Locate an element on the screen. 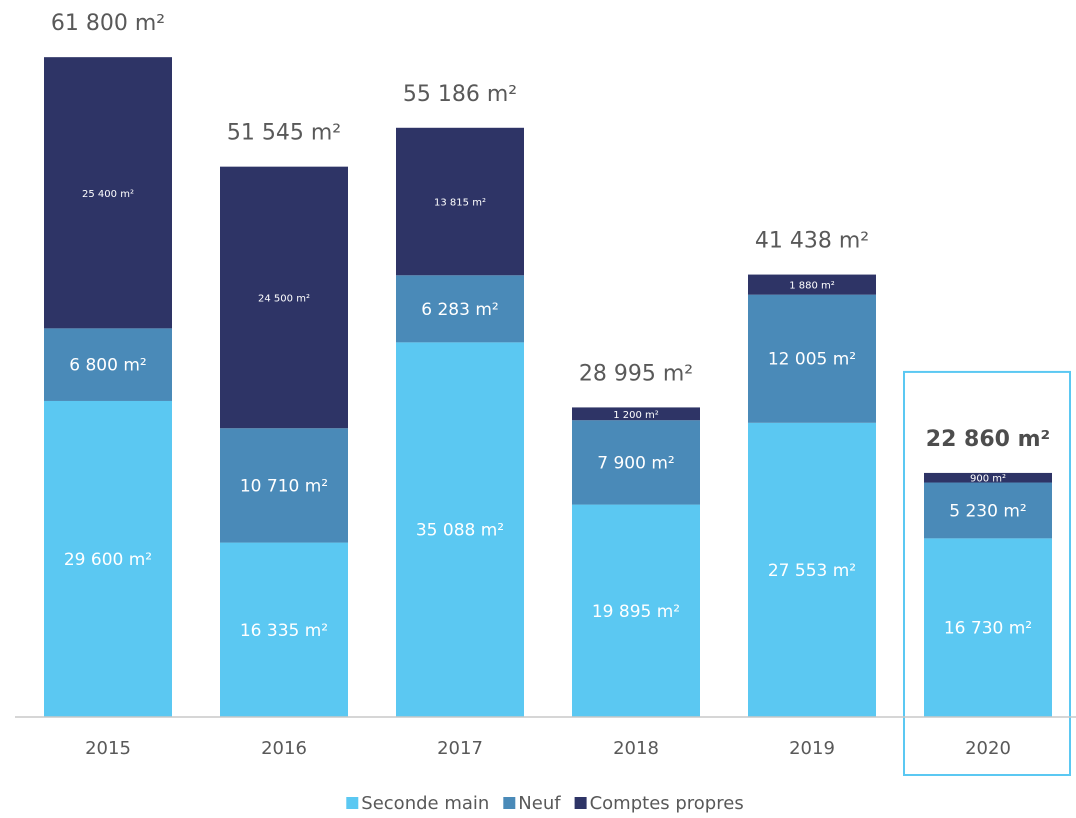  segment-label: 27 553 m² is located at coordinates (812, 571).